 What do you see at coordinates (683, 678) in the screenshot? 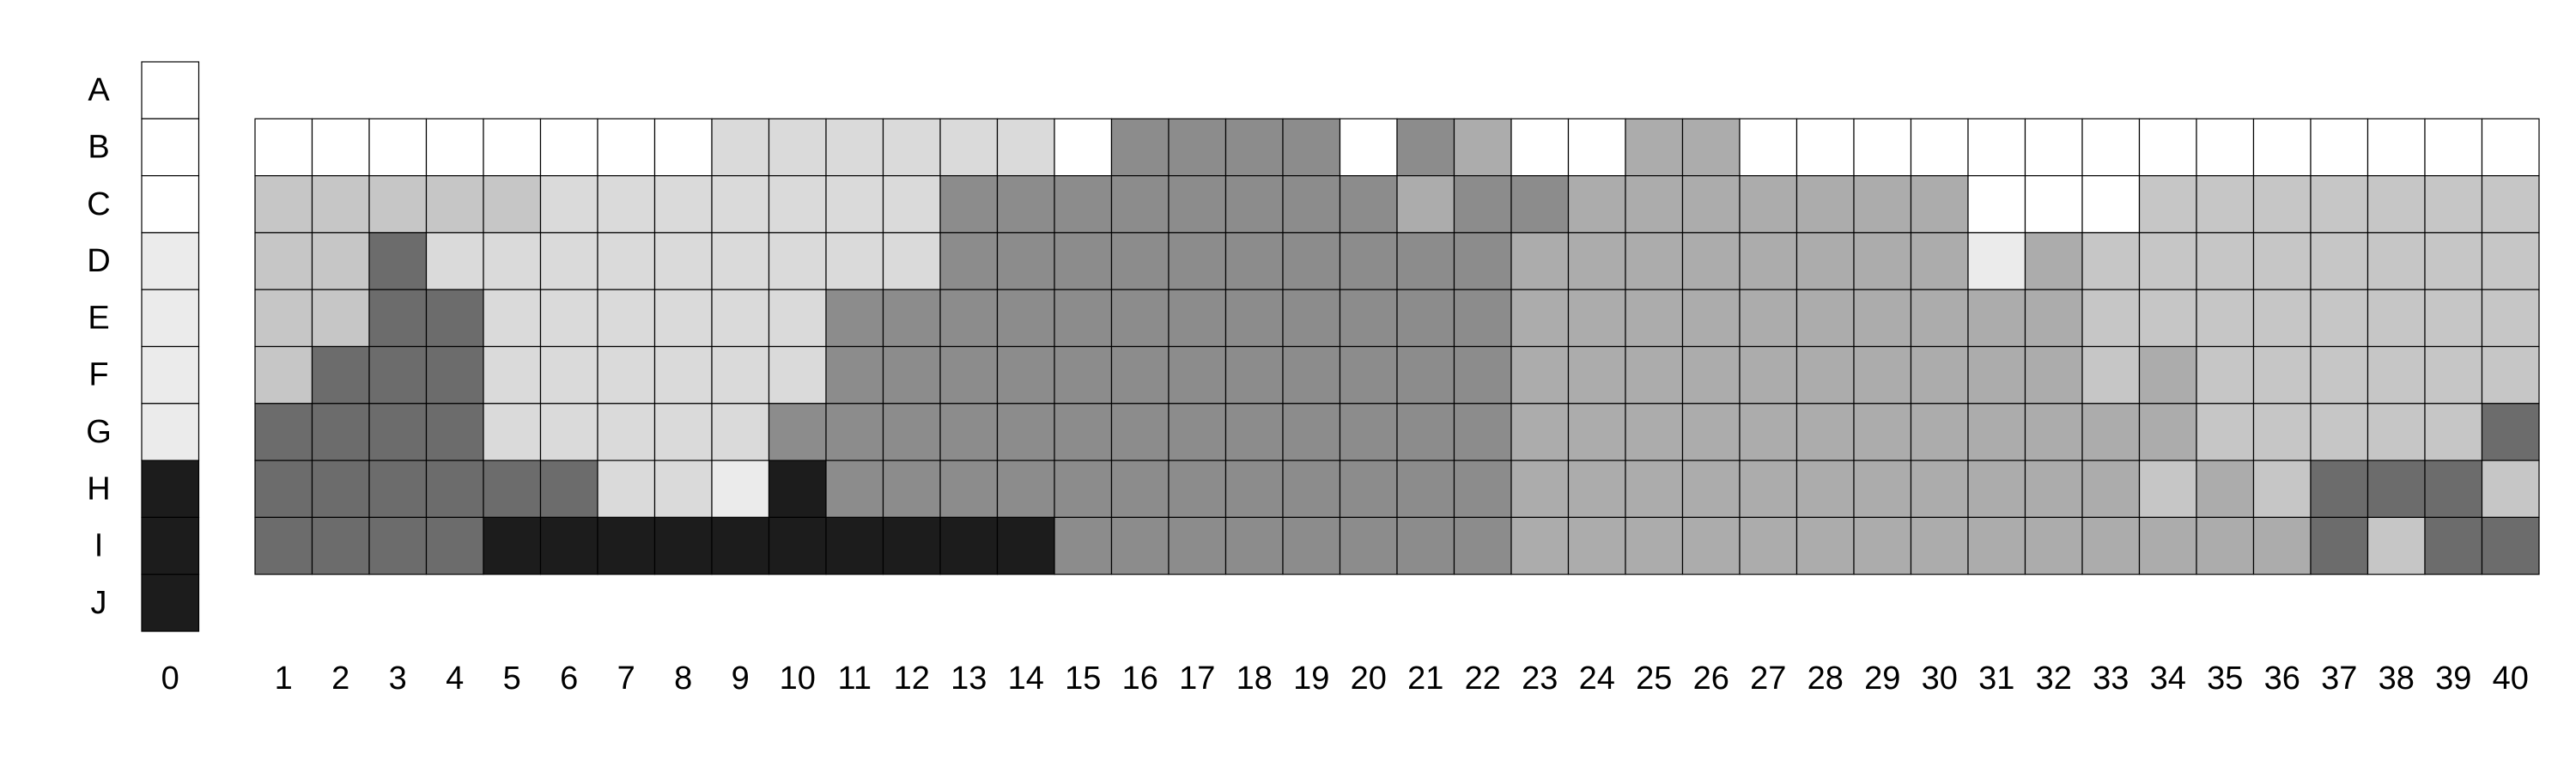
I see `col-label-8: 8` at bounding box center [683, 678].